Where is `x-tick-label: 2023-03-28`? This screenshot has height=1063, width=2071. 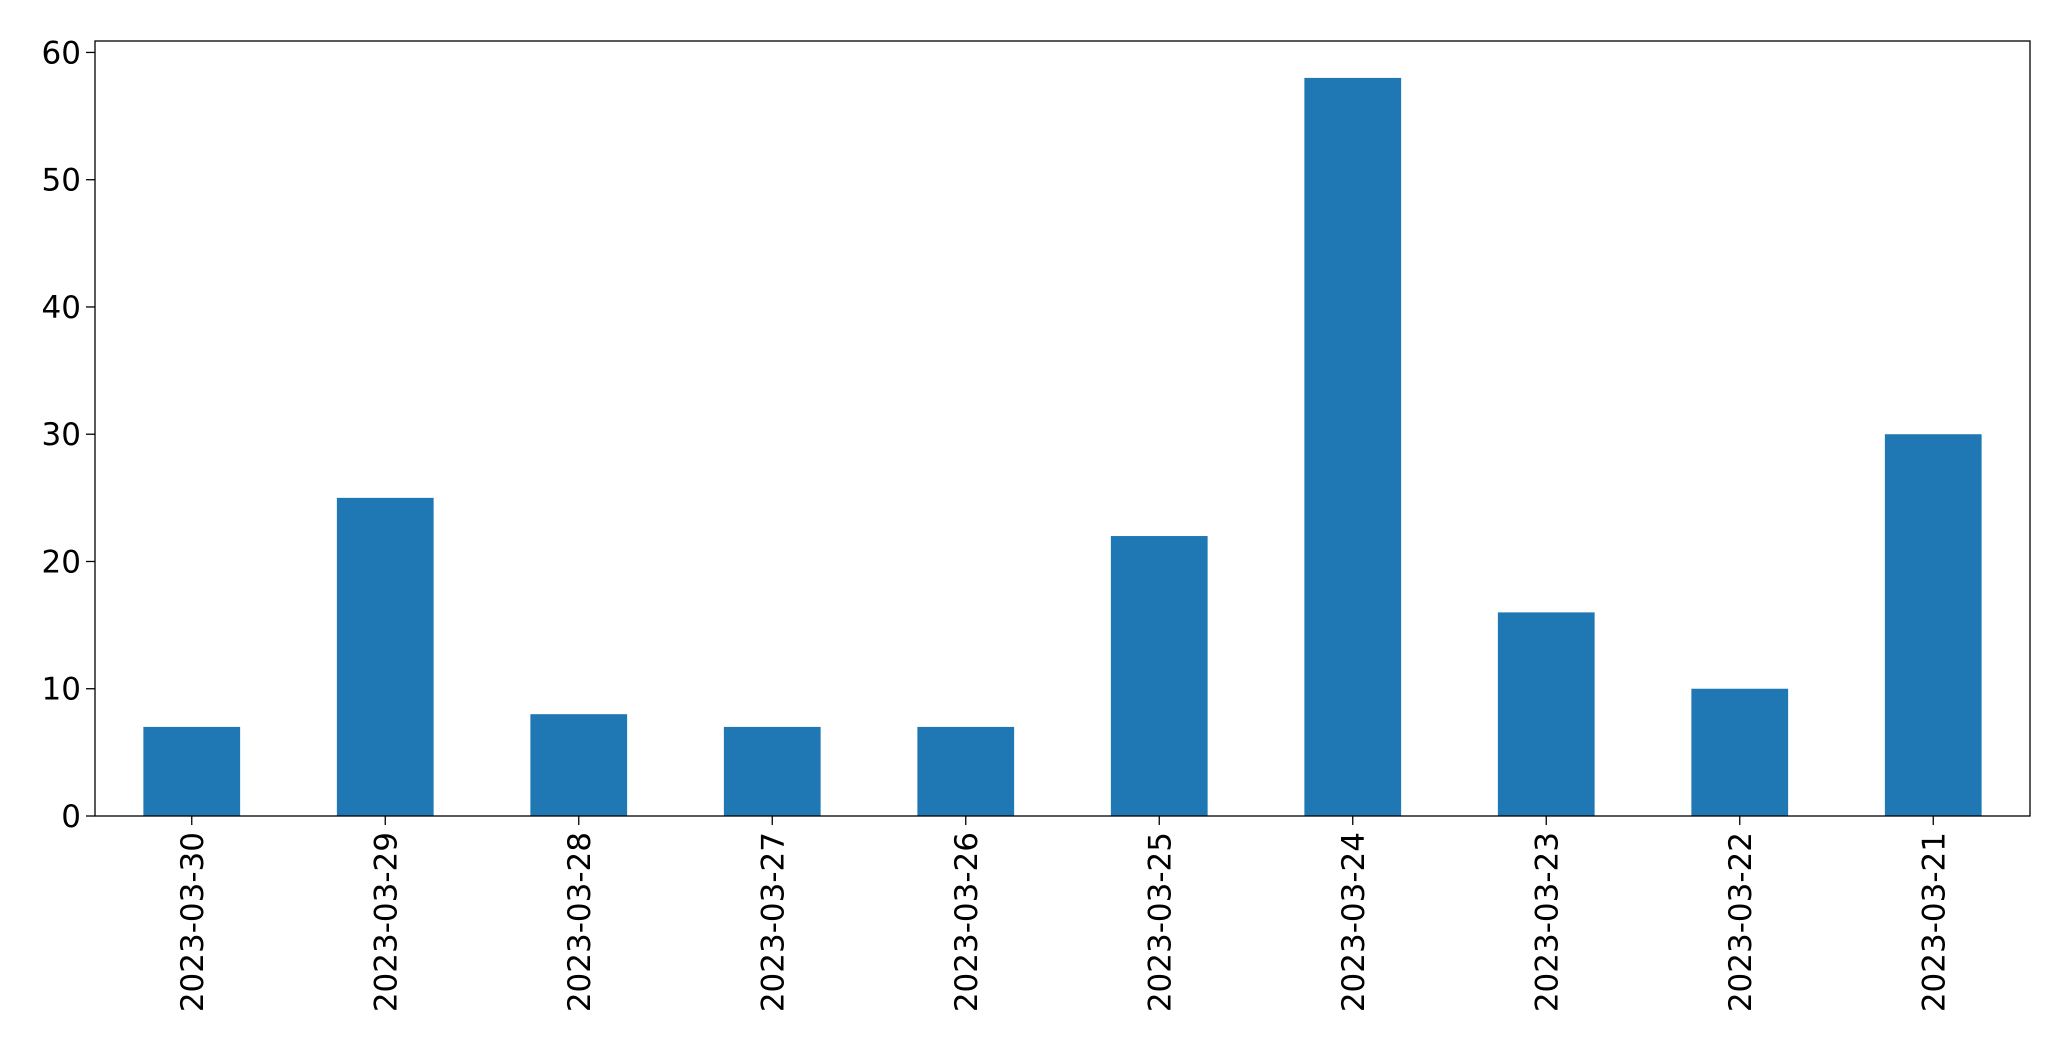
x-tick-label: 2023-03-28 is located at coordinates (580, 922).